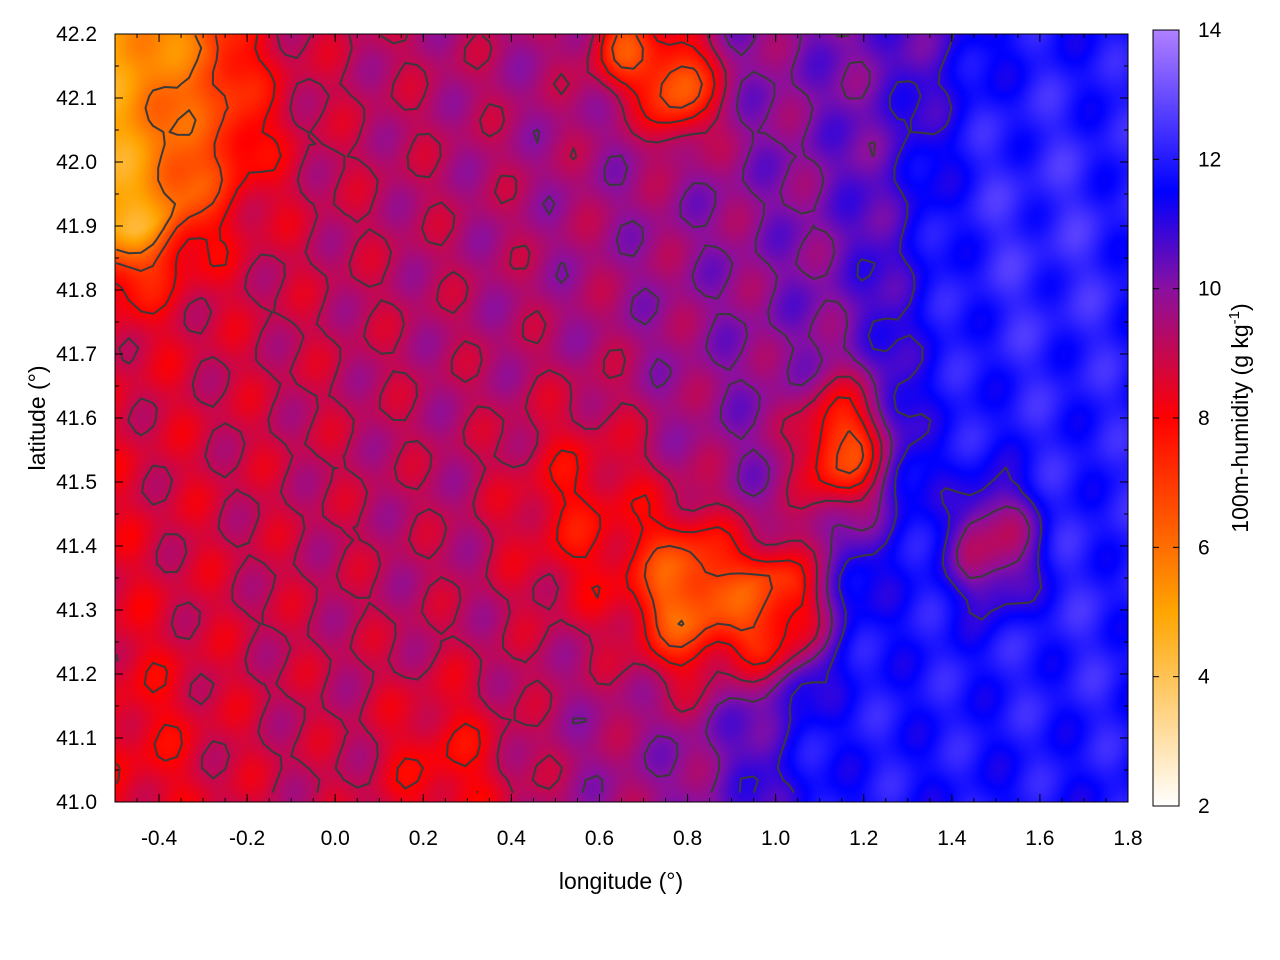  What do you see at coordinates (159, 838) in the screenshot?
I see `x-tick-label: -0.4` at bounding box center [159, 838].